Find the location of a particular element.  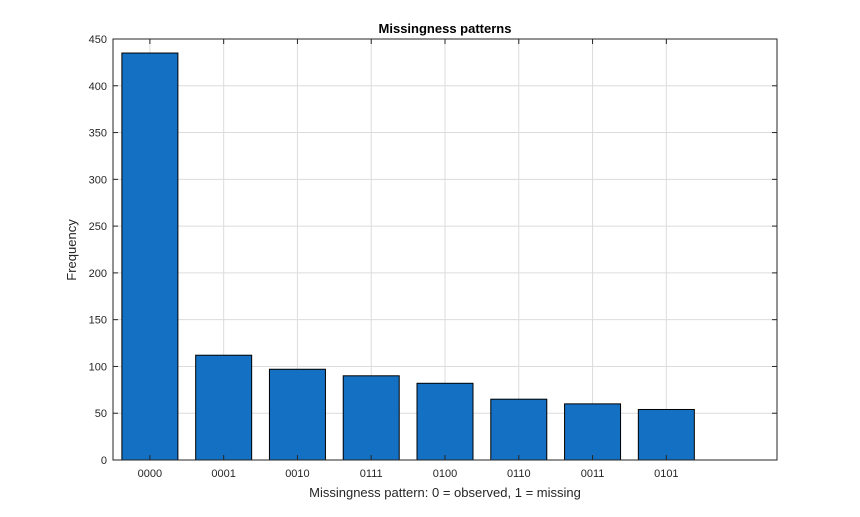

x-tick-label: 0011 is located at coordinates (593, 474).